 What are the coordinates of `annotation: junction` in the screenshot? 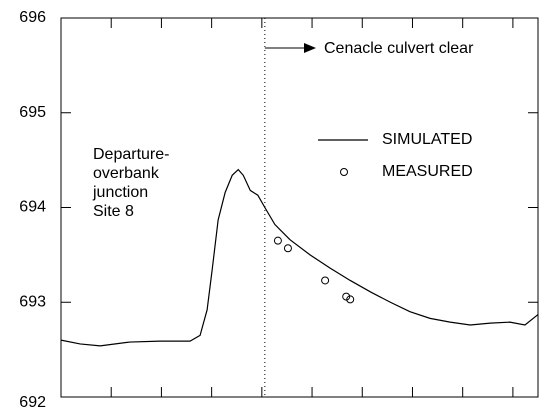 It's located at (120, 192).